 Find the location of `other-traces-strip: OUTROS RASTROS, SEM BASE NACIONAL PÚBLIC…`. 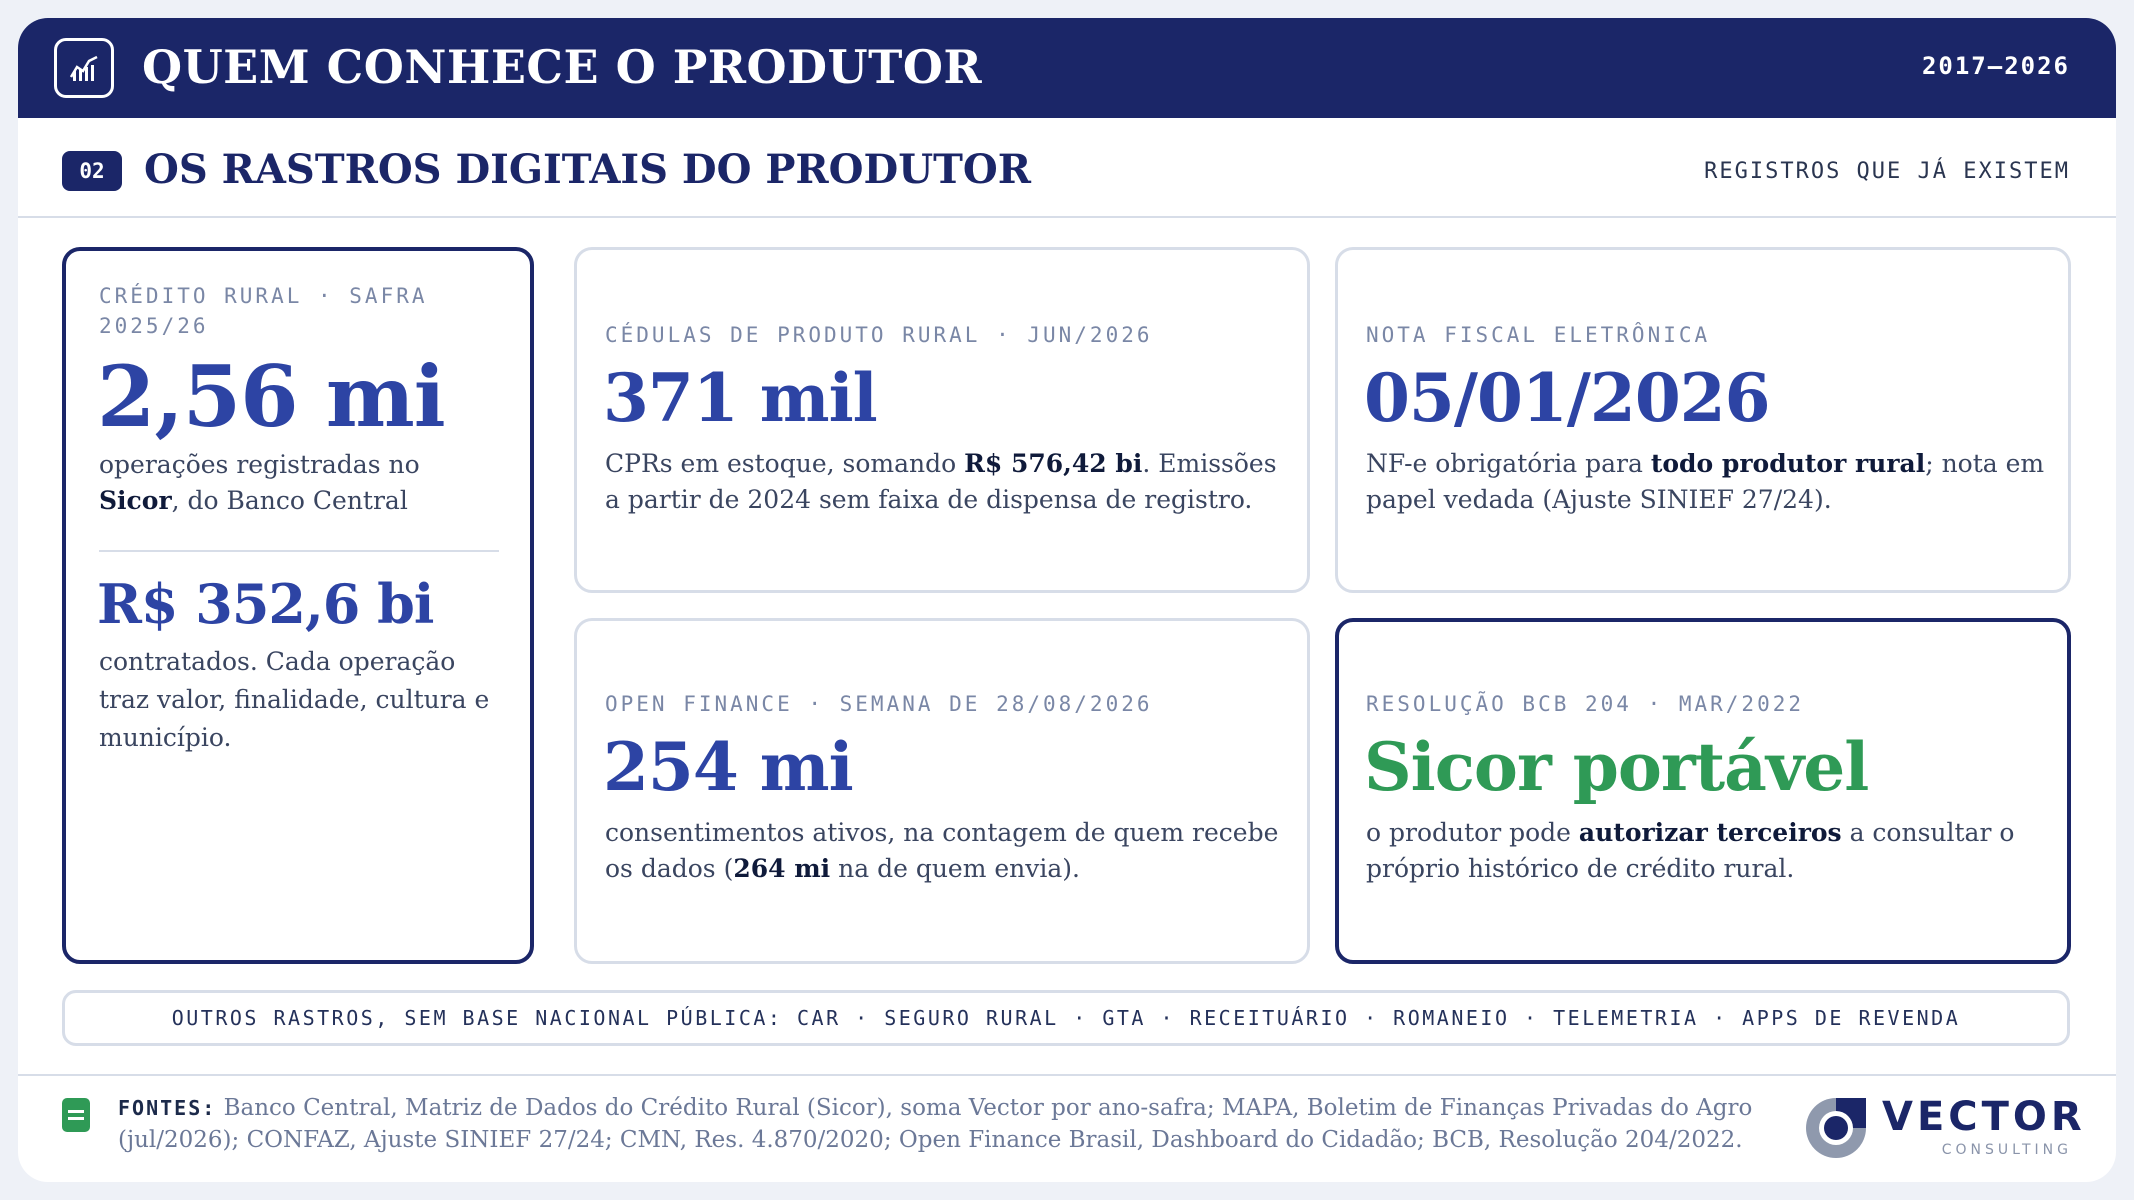

other-traces-strip: OUTROS RASTROS, SEM BASE NACIONAL PÚBLIC… is located at coordinates (1066, 1018).